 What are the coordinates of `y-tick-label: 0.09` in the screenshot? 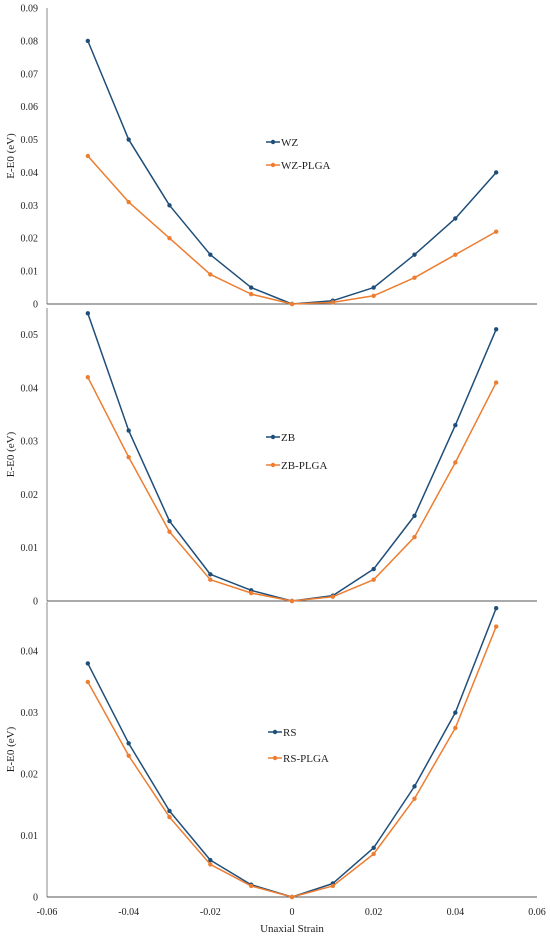 It's located at (30, 9).